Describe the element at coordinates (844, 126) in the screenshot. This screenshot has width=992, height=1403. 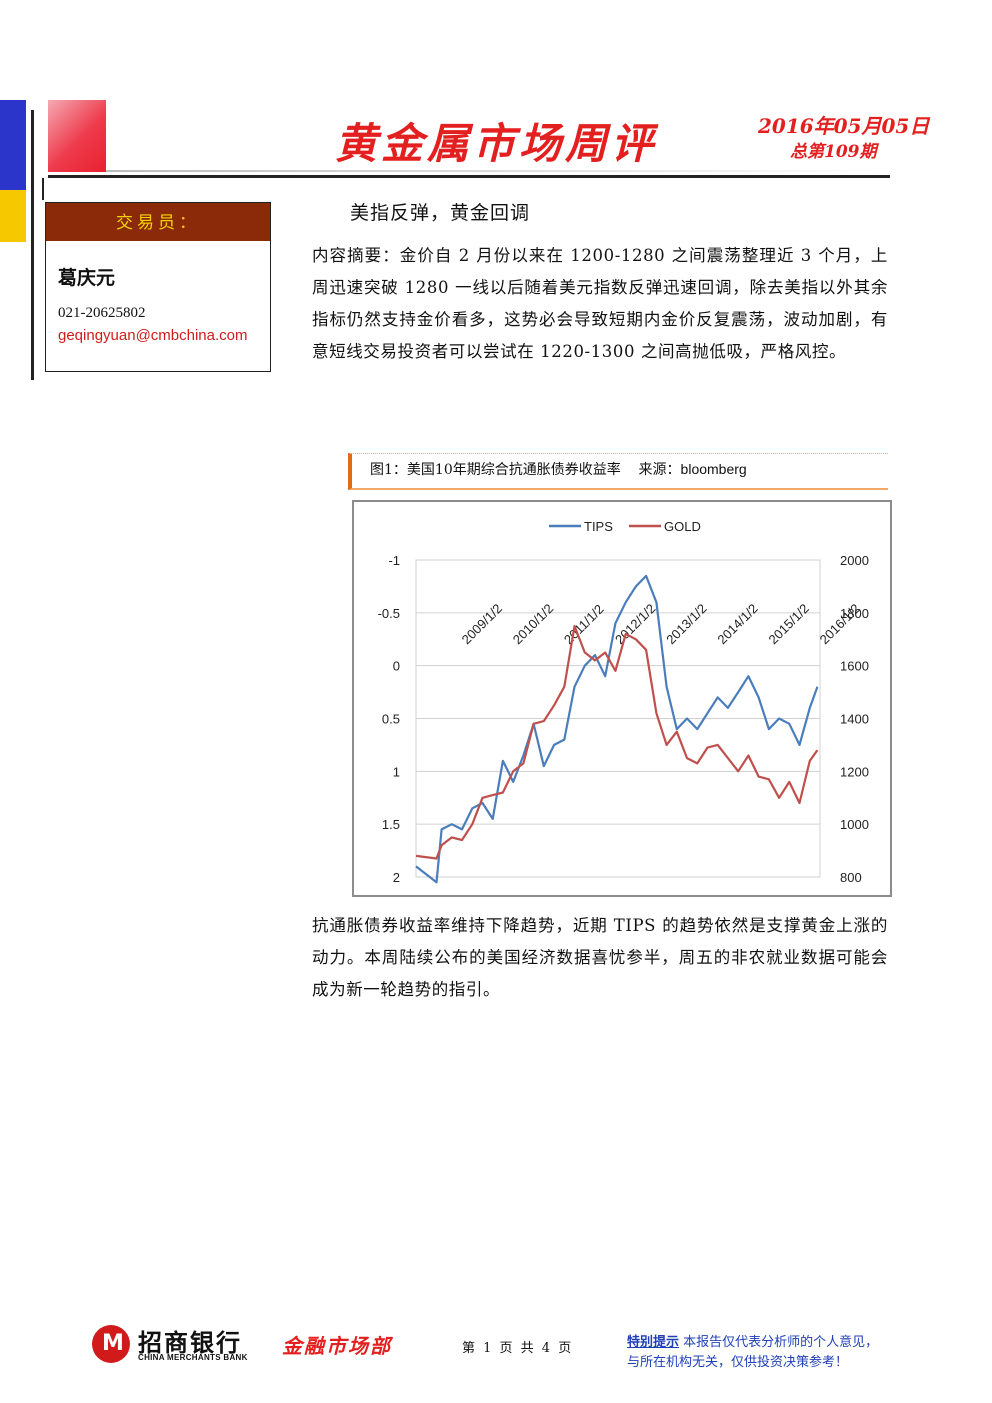
I see `report-date: 2016年05月05日` at that location.